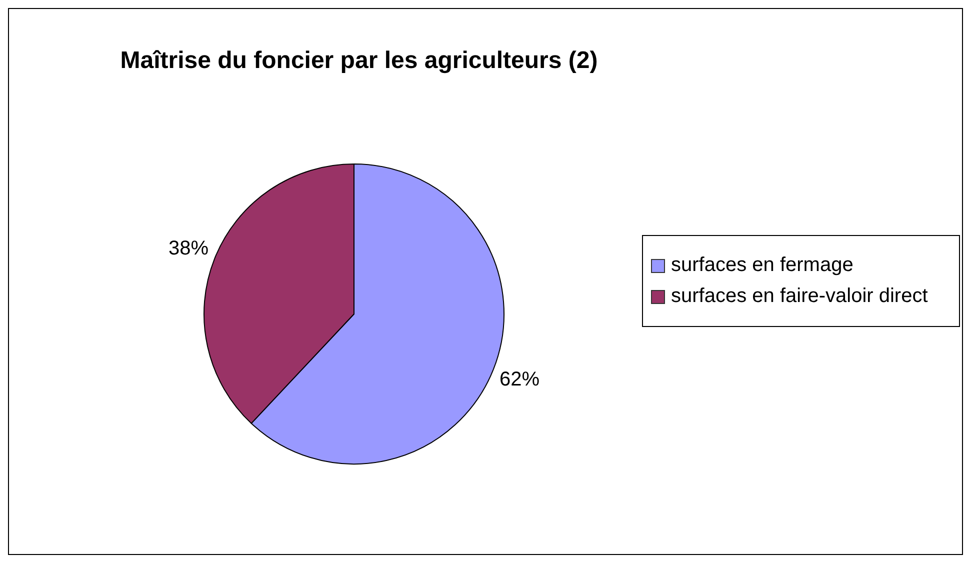 Image resolution: width=971 pixels, height=563 pixels. I want to click on legend-label: surfaces en fermage, so click(762, 265).